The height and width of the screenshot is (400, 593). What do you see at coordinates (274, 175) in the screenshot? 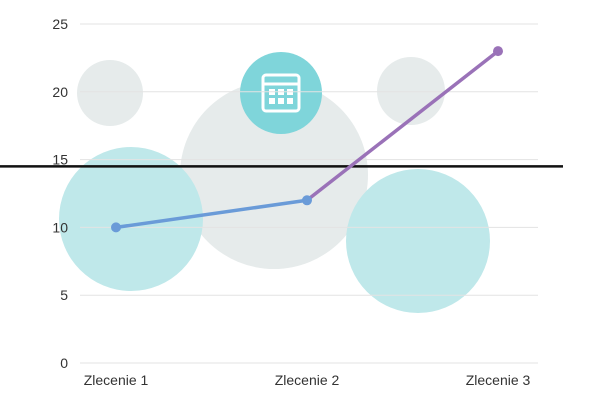
I see `decor-circle-grey-large` at bounding box center [274, 175].